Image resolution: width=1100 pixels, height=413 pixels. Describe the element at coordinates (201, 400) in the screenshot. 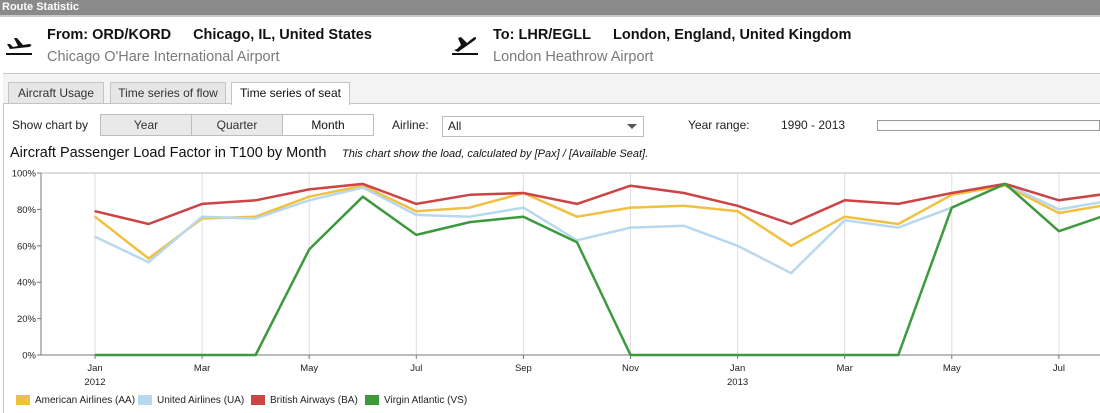

I see `legend-label: United Airlines (UA)` at that location.